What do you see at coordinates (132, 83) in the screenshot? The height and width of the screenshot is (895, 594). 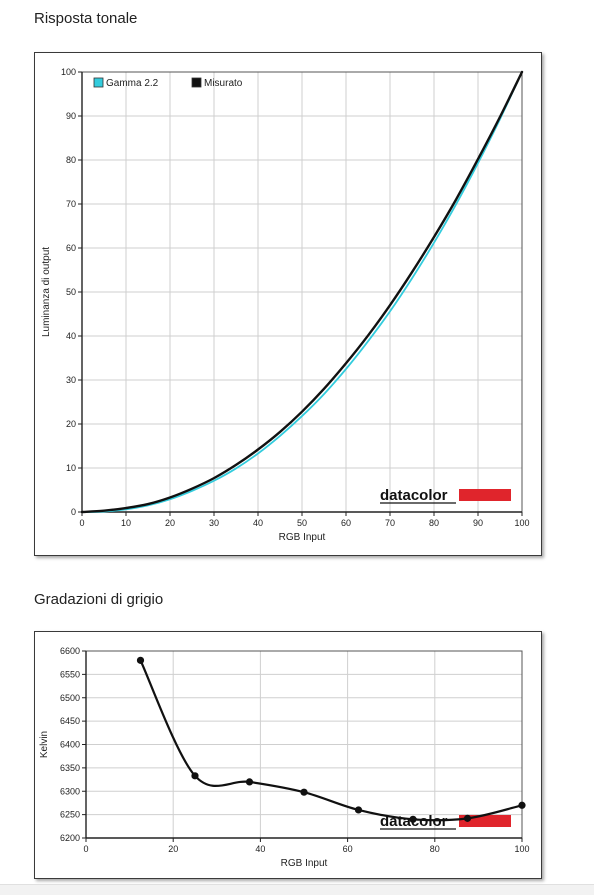 I see `legend-label: Gamma 2.2` at bounding box center [132, 83].